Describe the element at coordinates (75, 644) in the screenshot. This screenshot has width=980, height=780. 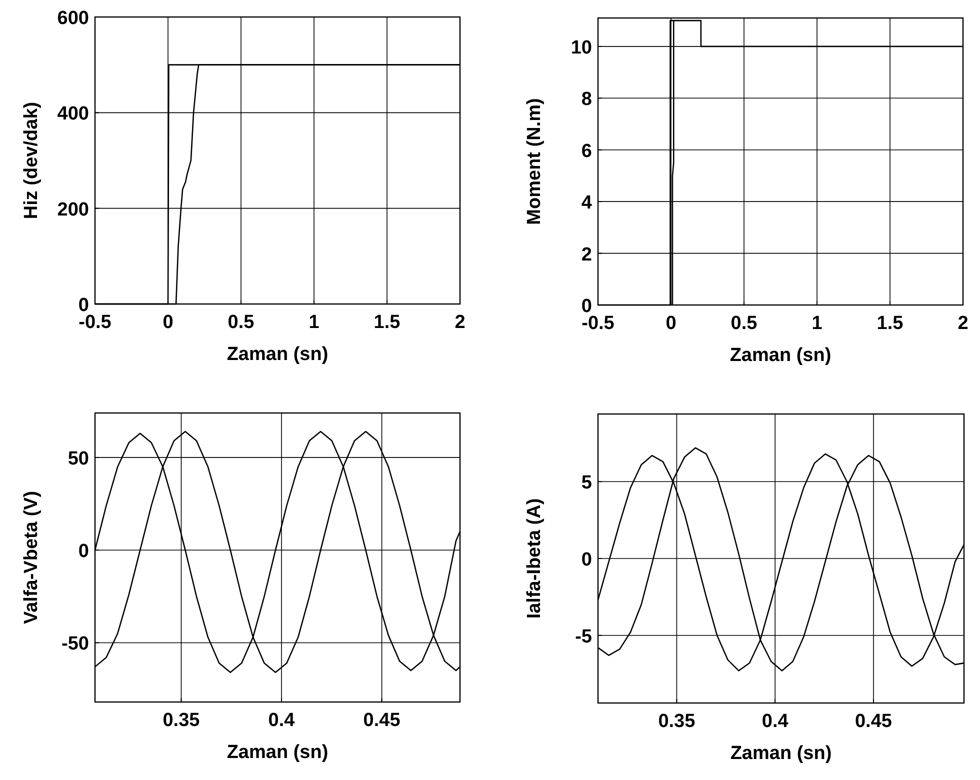
I see `y-tick-label: -50` at that location.